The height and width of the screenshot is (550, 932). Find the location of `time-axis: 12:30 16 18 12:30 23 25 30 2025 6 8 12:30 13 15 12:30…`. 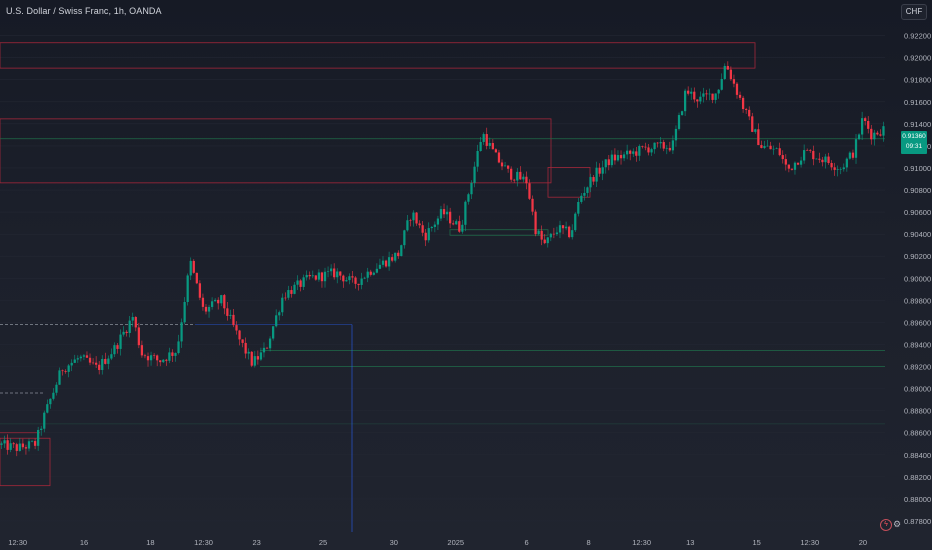

time-axis: 12:30 16 18 12:30 23 25 30 2025 6 8 12:30 13 15 12:30… is located at coordinates (437, 542).